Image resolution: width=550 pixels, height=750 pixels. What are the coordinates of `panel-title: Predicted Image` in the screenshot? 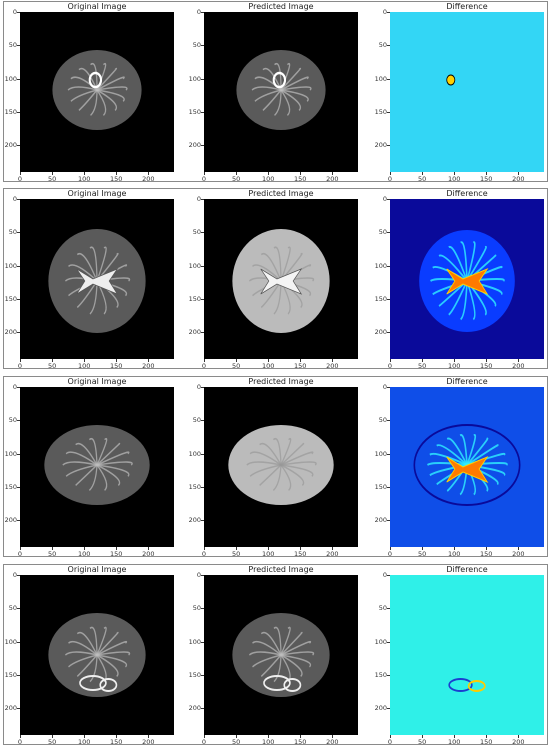 It's located at (281, 193).